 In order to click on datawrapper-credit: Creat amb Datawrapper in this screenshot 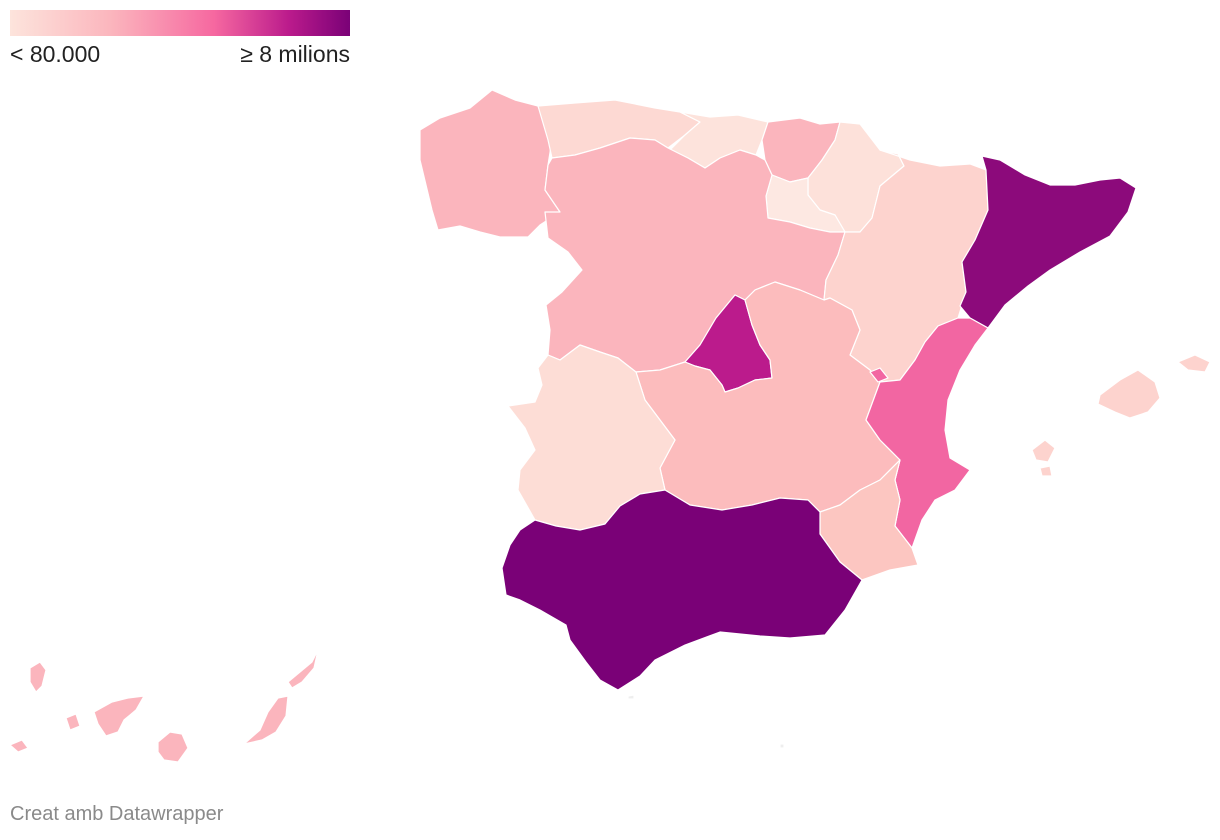, I will do `click(117, 814)`.